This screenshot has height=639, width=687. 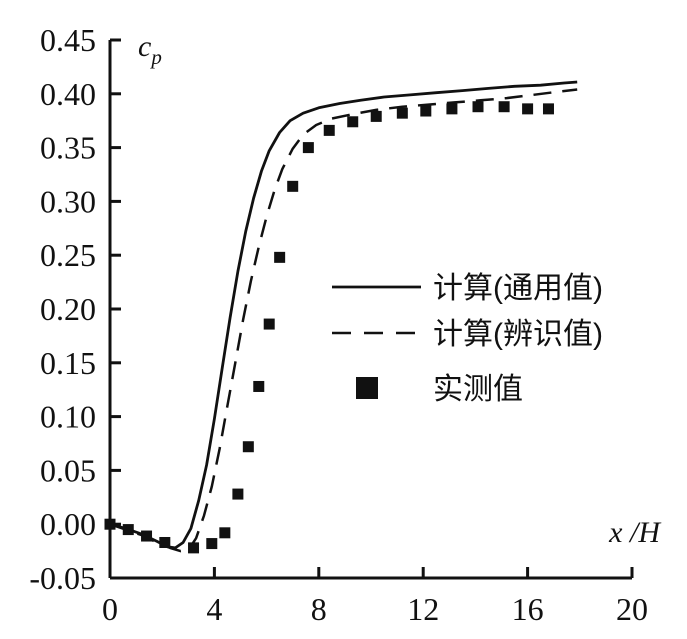 I want to click on y-axis-label: cp, so click(x=150, y=49).